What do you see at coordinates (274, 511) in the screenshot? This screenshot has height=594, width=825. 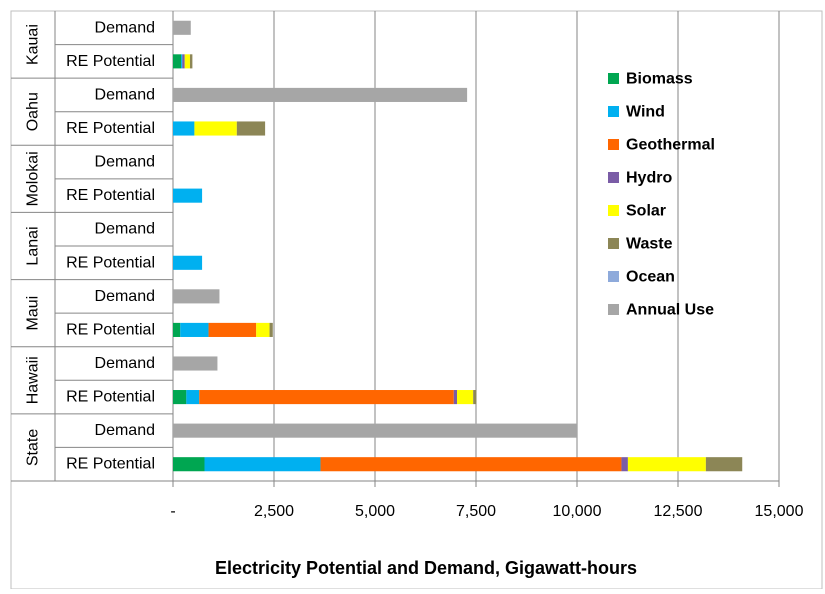 I see `x-tick-label: 2,500` at bounding box center [274, 511].